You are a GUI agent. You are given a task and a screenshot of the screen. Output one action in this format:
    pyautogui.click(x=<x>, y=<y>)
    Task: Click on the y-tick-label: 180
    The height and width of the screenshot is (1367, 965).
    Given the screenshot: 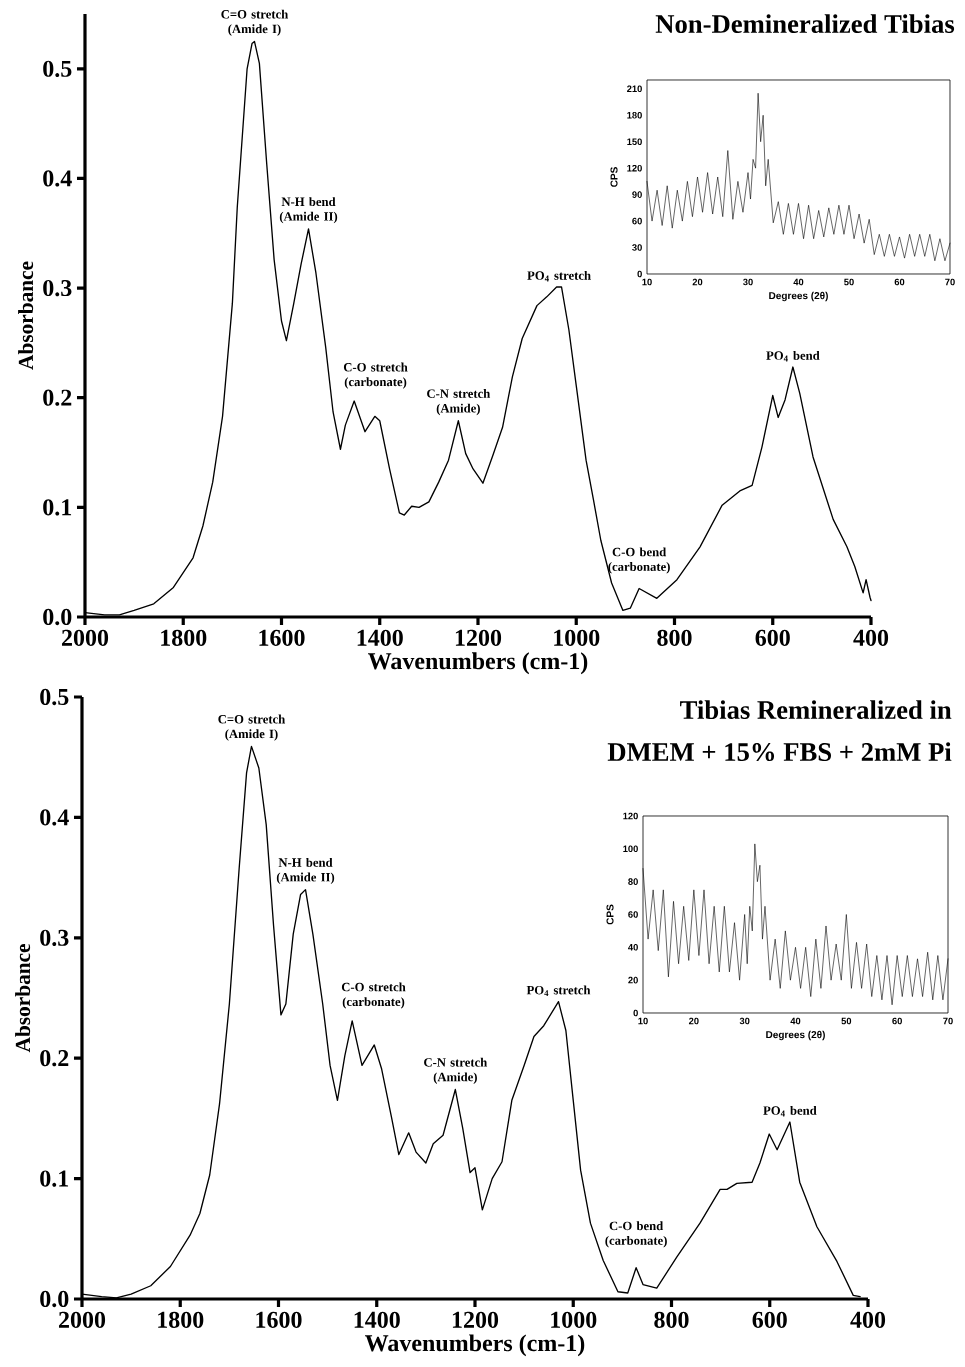 What is the action you would take?
    pyautogui.click(x=634, y=115)
    